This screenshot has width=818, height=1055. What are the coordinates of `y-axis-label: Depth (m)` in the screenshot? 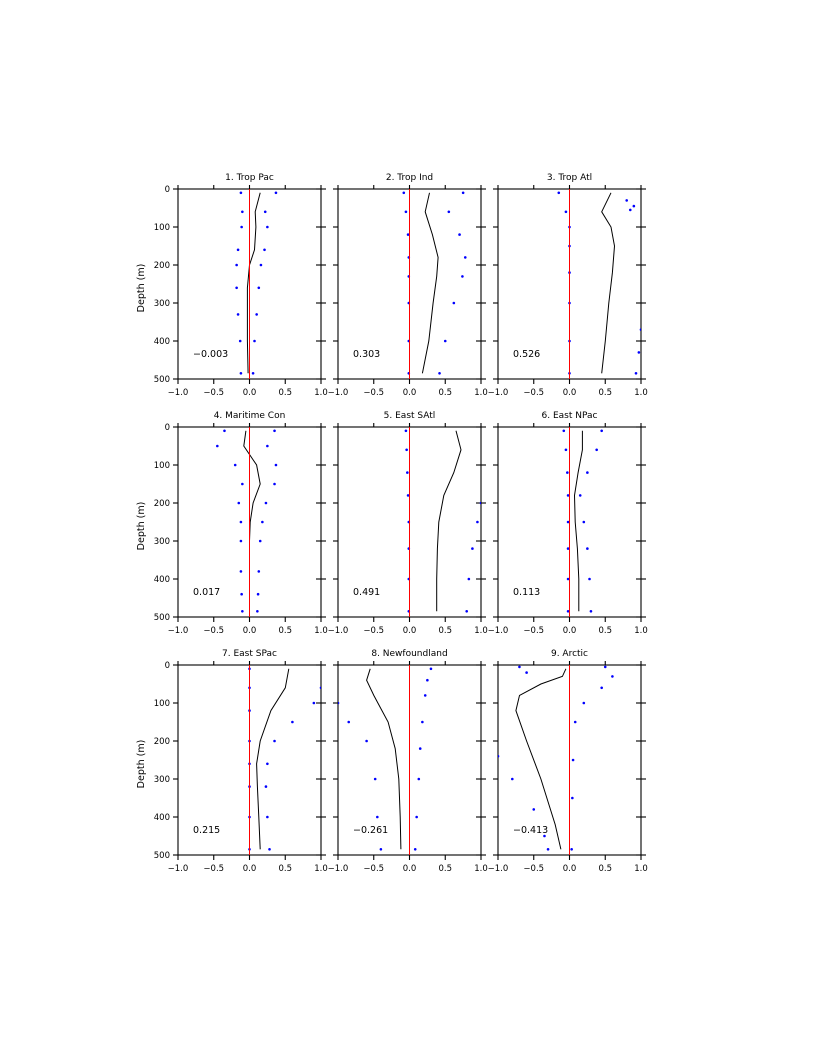 It's located at (141, 764).